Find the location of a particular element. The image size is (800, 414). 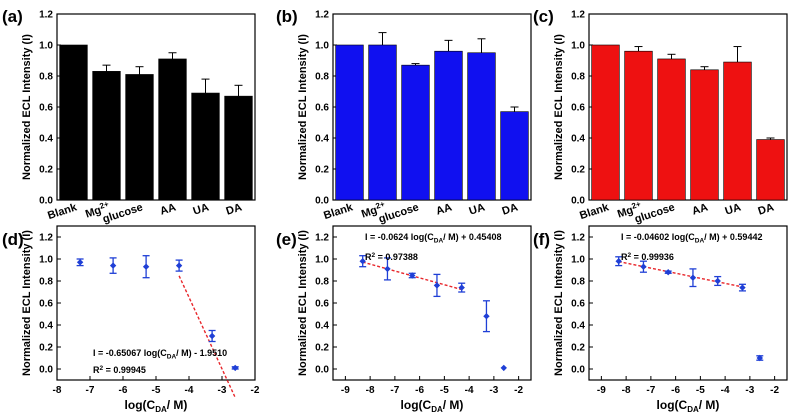

equation-suffix: / M) + 0.45408 is located at coordinates (472, 237).